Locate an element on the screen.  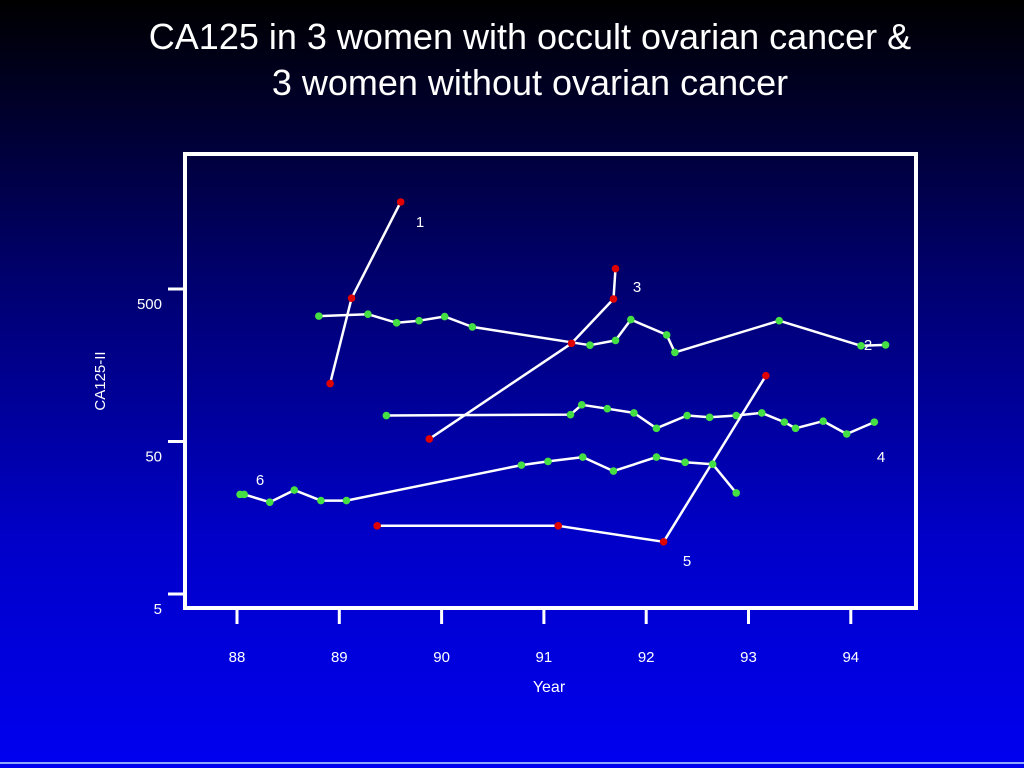
series-2: 2 is located at coordinates (602, 333).